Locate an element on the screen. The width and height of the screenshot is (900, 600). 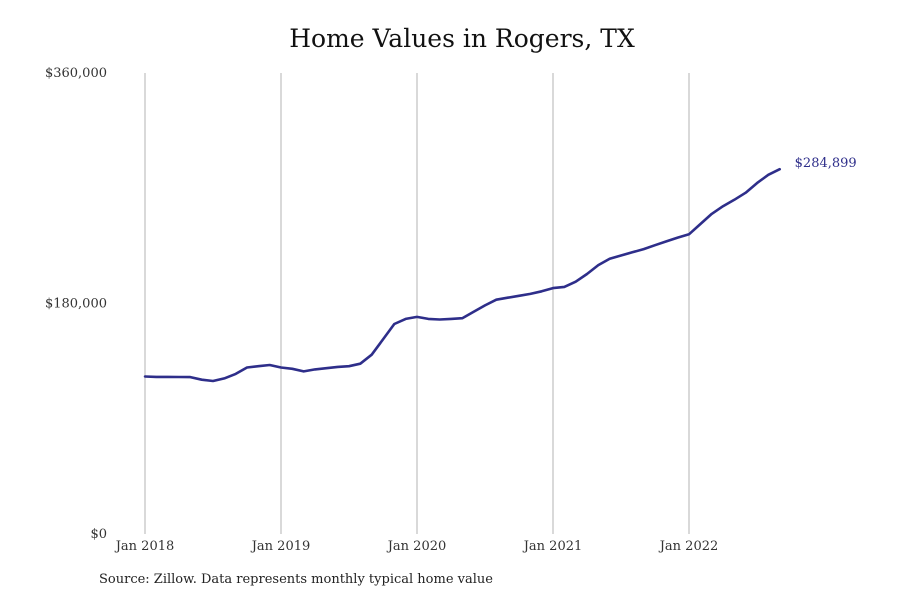
y-tick-label: $0 is located at coordinates (98, 534).